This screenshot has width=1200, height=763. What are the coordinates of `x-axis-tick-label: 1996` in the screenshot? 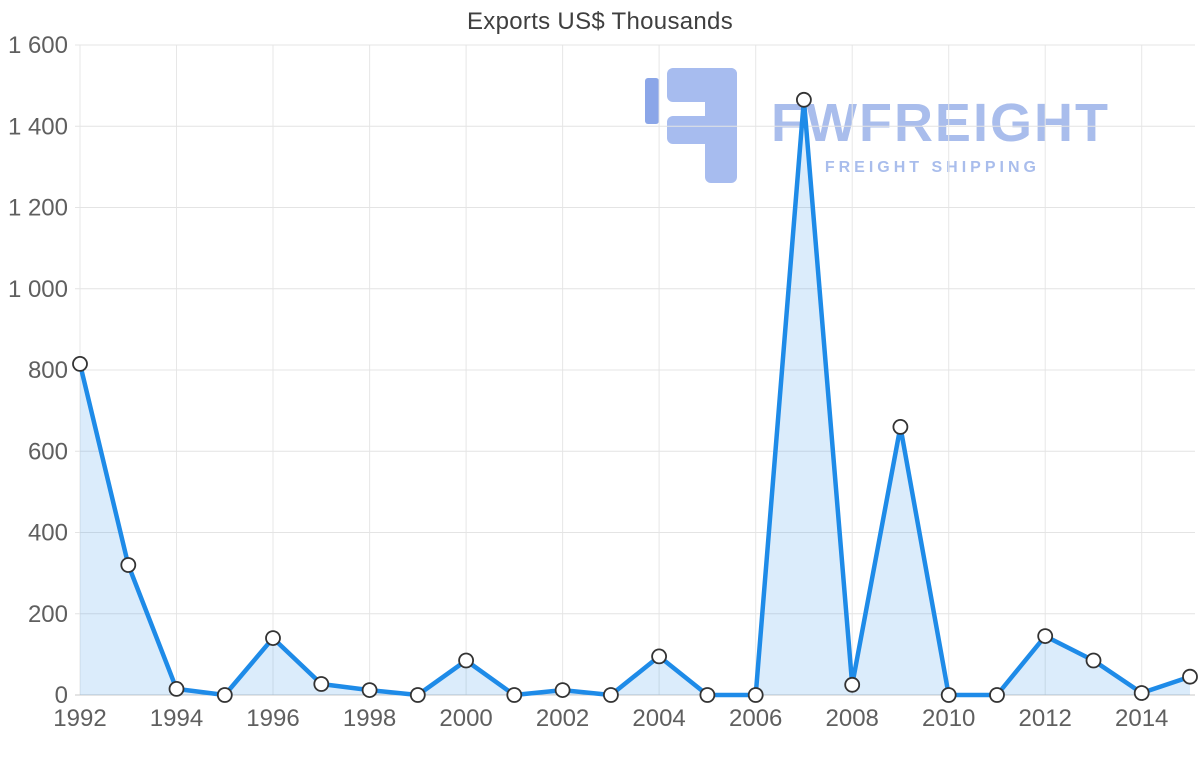 It's located at (272, 718).